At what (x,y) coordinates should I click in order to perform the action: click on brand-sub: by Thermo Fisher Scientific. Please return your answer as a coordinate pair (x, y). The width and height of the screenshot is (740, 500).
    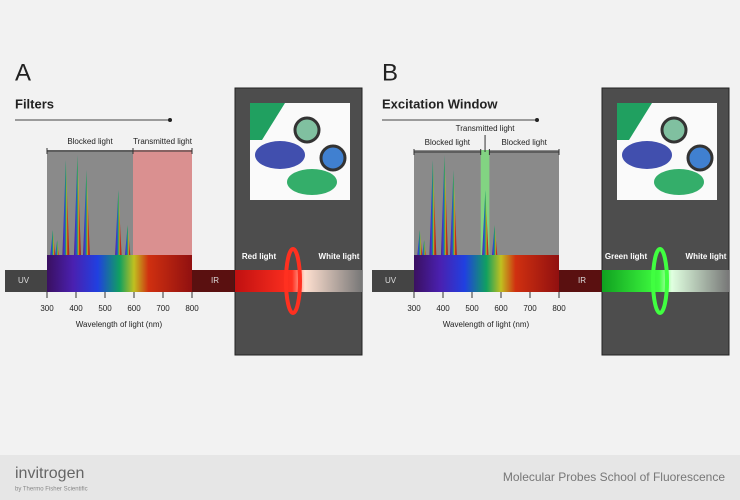
    Looking at the image, I should click on (51, 490).